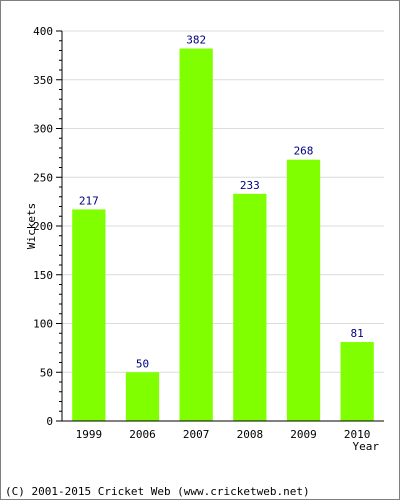 The image size is (400, 504). What do you see at coordinates (196, 434) in the screenshot?
I see `x-tick-label-2007: 2007` at bounding box center [196, 434].